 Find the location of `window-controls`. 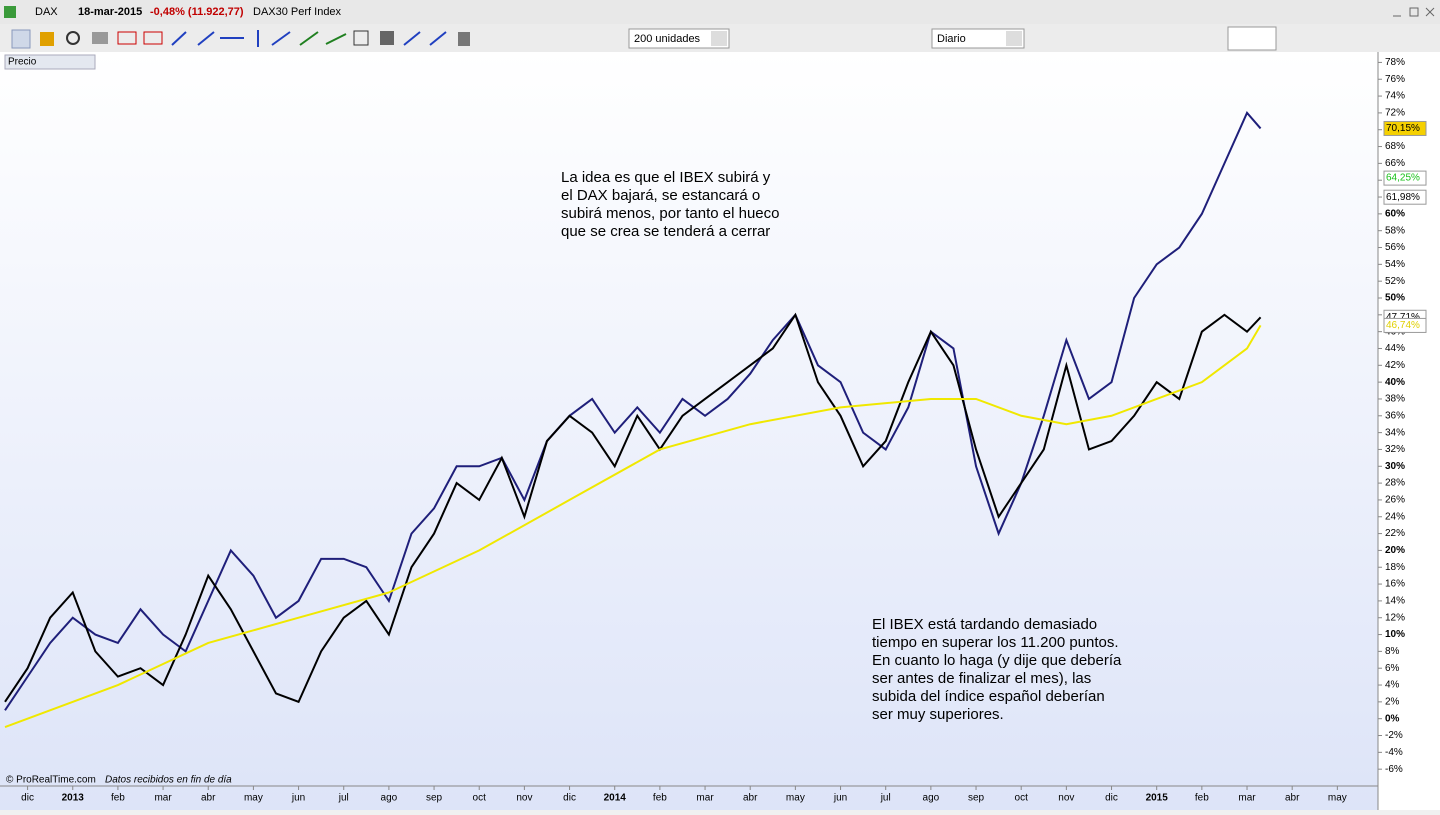

window-controls is located at coordinates (1414, 12).